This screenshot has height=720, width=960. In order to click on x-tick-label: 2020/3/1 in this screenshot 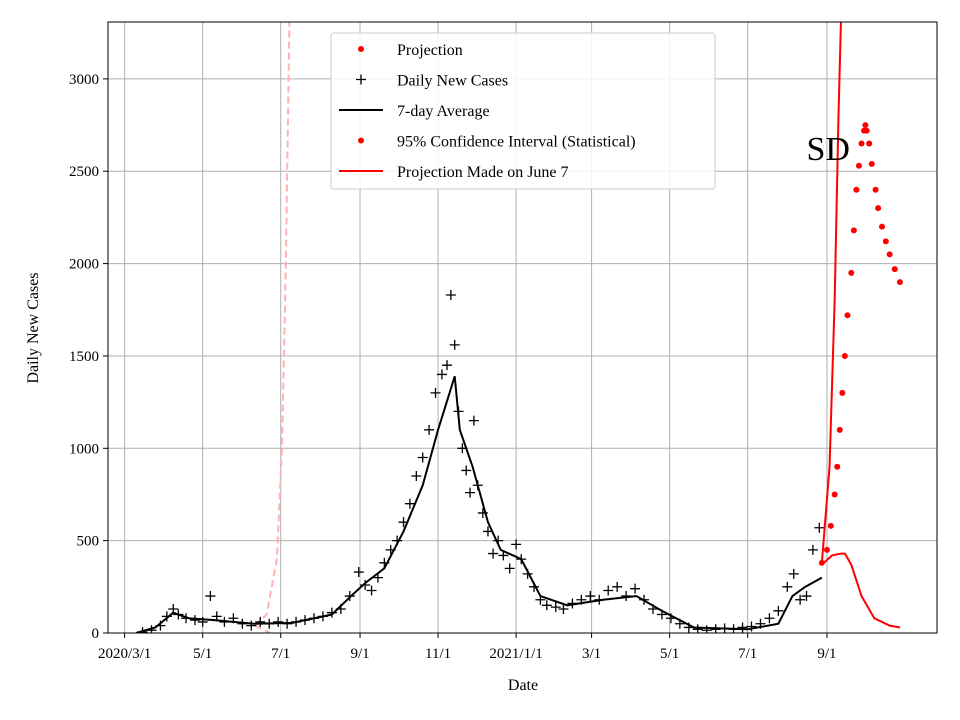, I will do `click(124, 654)`.